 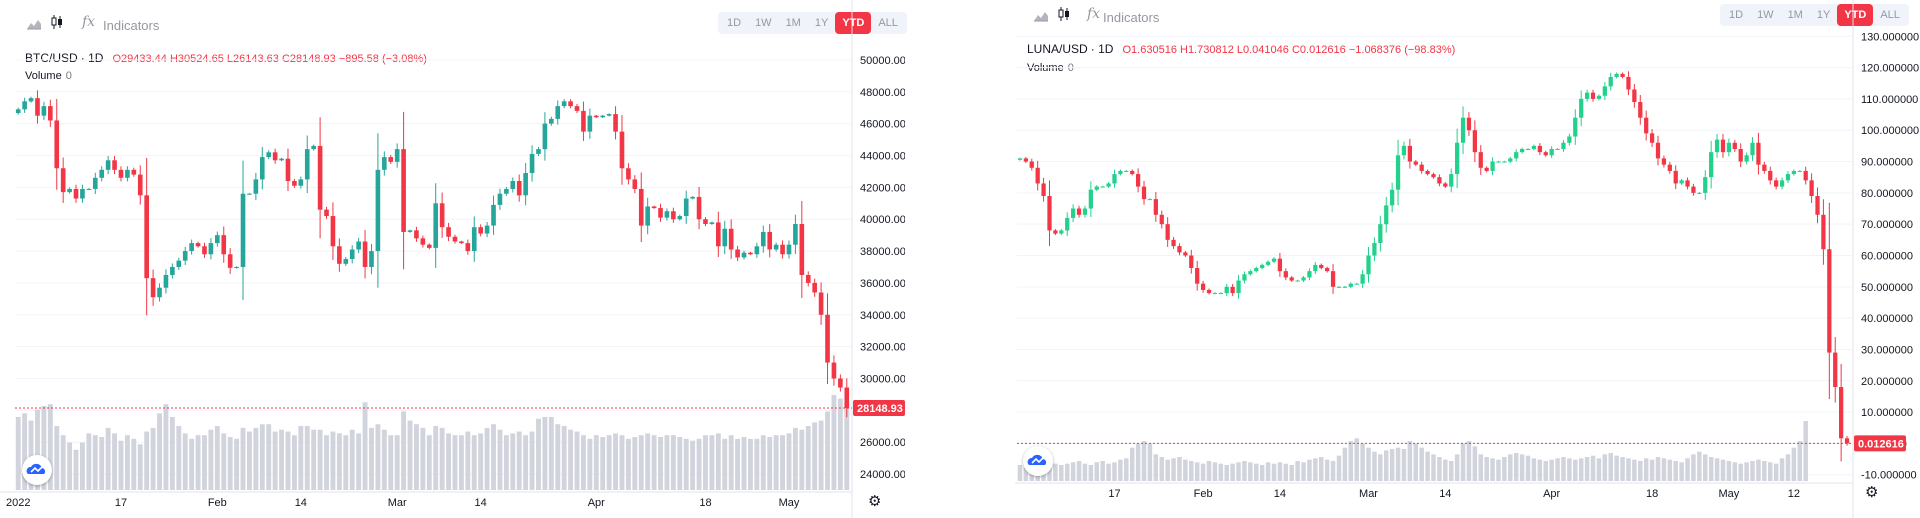 I want to click on y-tick-label: 50.000000, so click(x=1887, y=288).